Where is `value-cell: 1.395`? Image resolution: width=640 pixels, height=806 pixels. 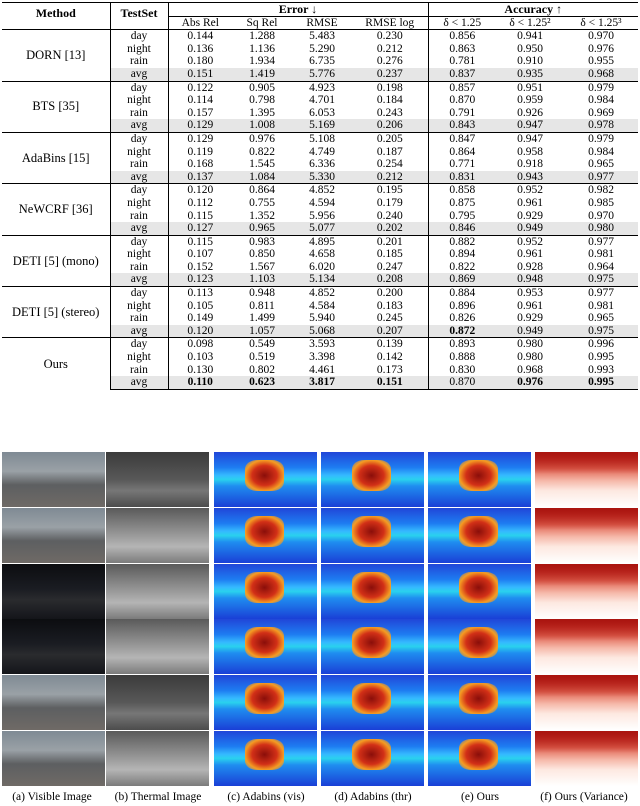
value-cell: 1.395 is located at coordinates (262, 112).